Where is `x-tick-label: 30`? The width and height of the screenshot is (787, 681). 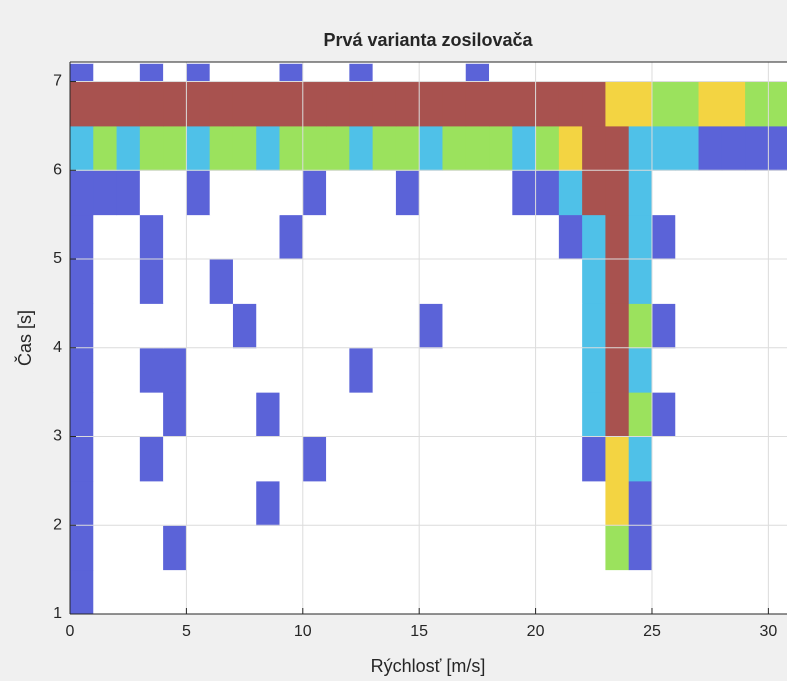 x-tick-label: 30 is located at coordinates (768, 631).